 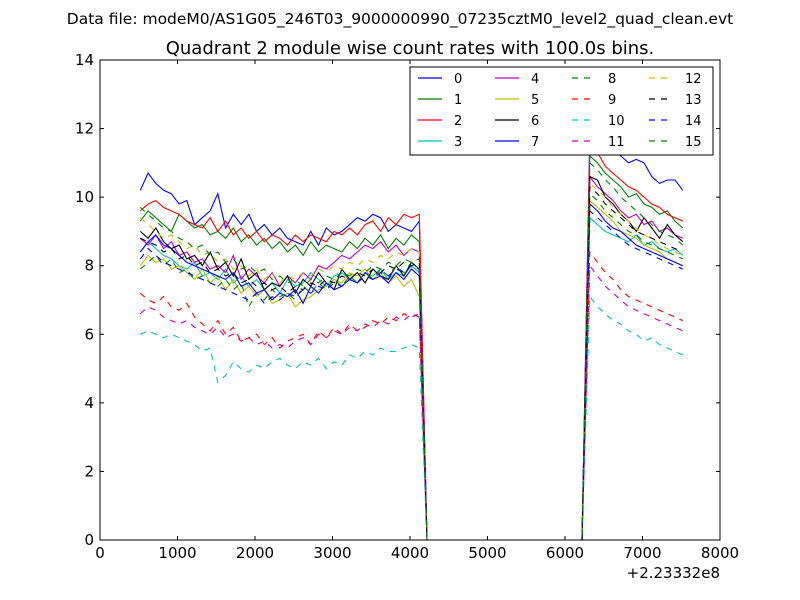 What do you see at coordinates (616, 121) in the screenshot?
I see `legend-label: 10` at bounding box center [616, 121].